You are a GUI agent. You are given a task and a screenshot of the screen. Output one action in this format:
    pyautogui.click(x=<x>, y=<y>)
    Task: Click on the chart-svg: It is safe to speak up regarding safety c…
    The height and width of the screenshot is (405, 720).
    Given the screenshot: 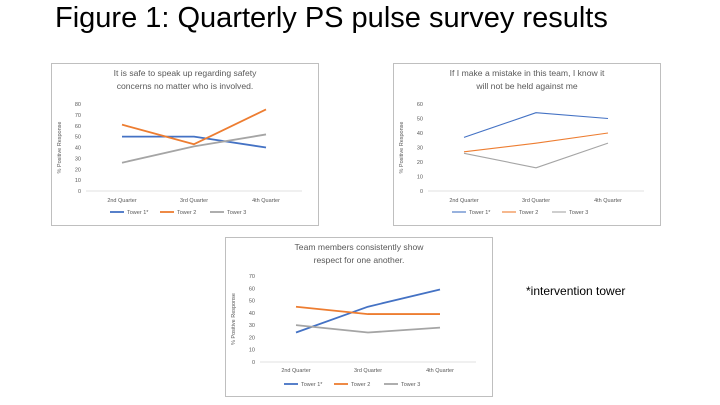 What is the action you would take?
    pyautogui.click(x=179, y=142)
    